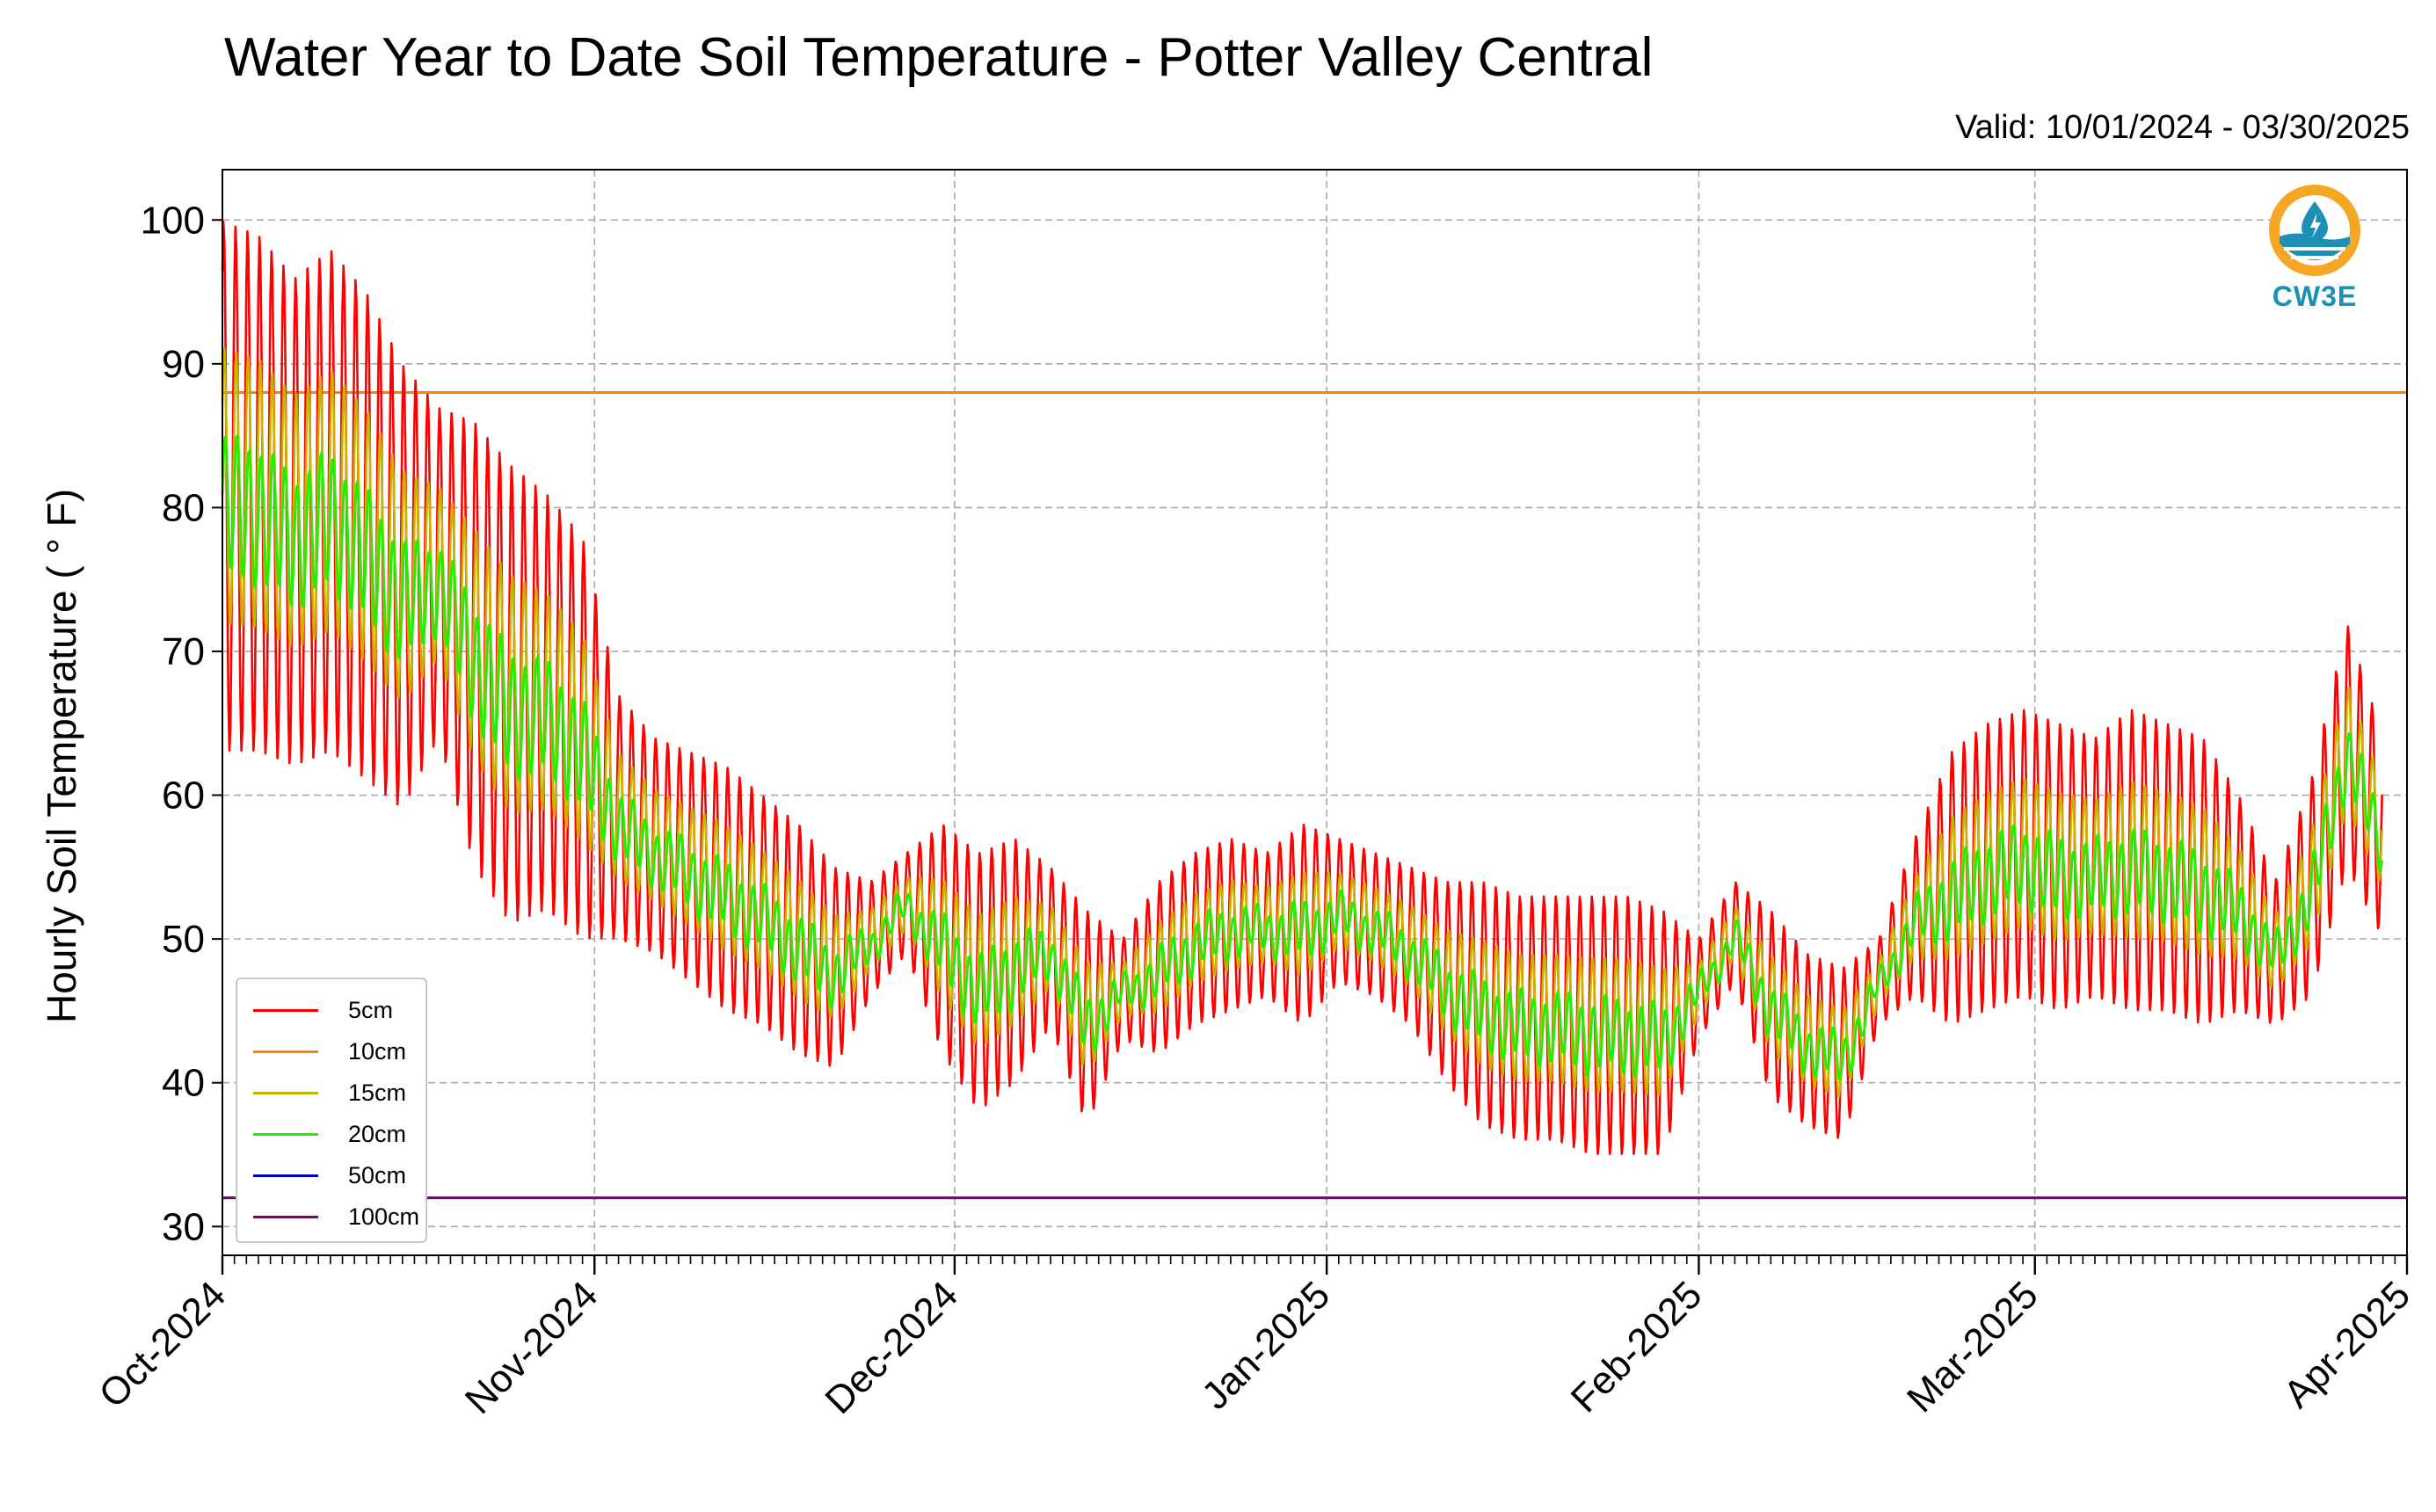 Image resolution: width=2436 pixels, height=1512 pixels. I want to click on cw3e-logo: CW3E, so click(2314, 253).